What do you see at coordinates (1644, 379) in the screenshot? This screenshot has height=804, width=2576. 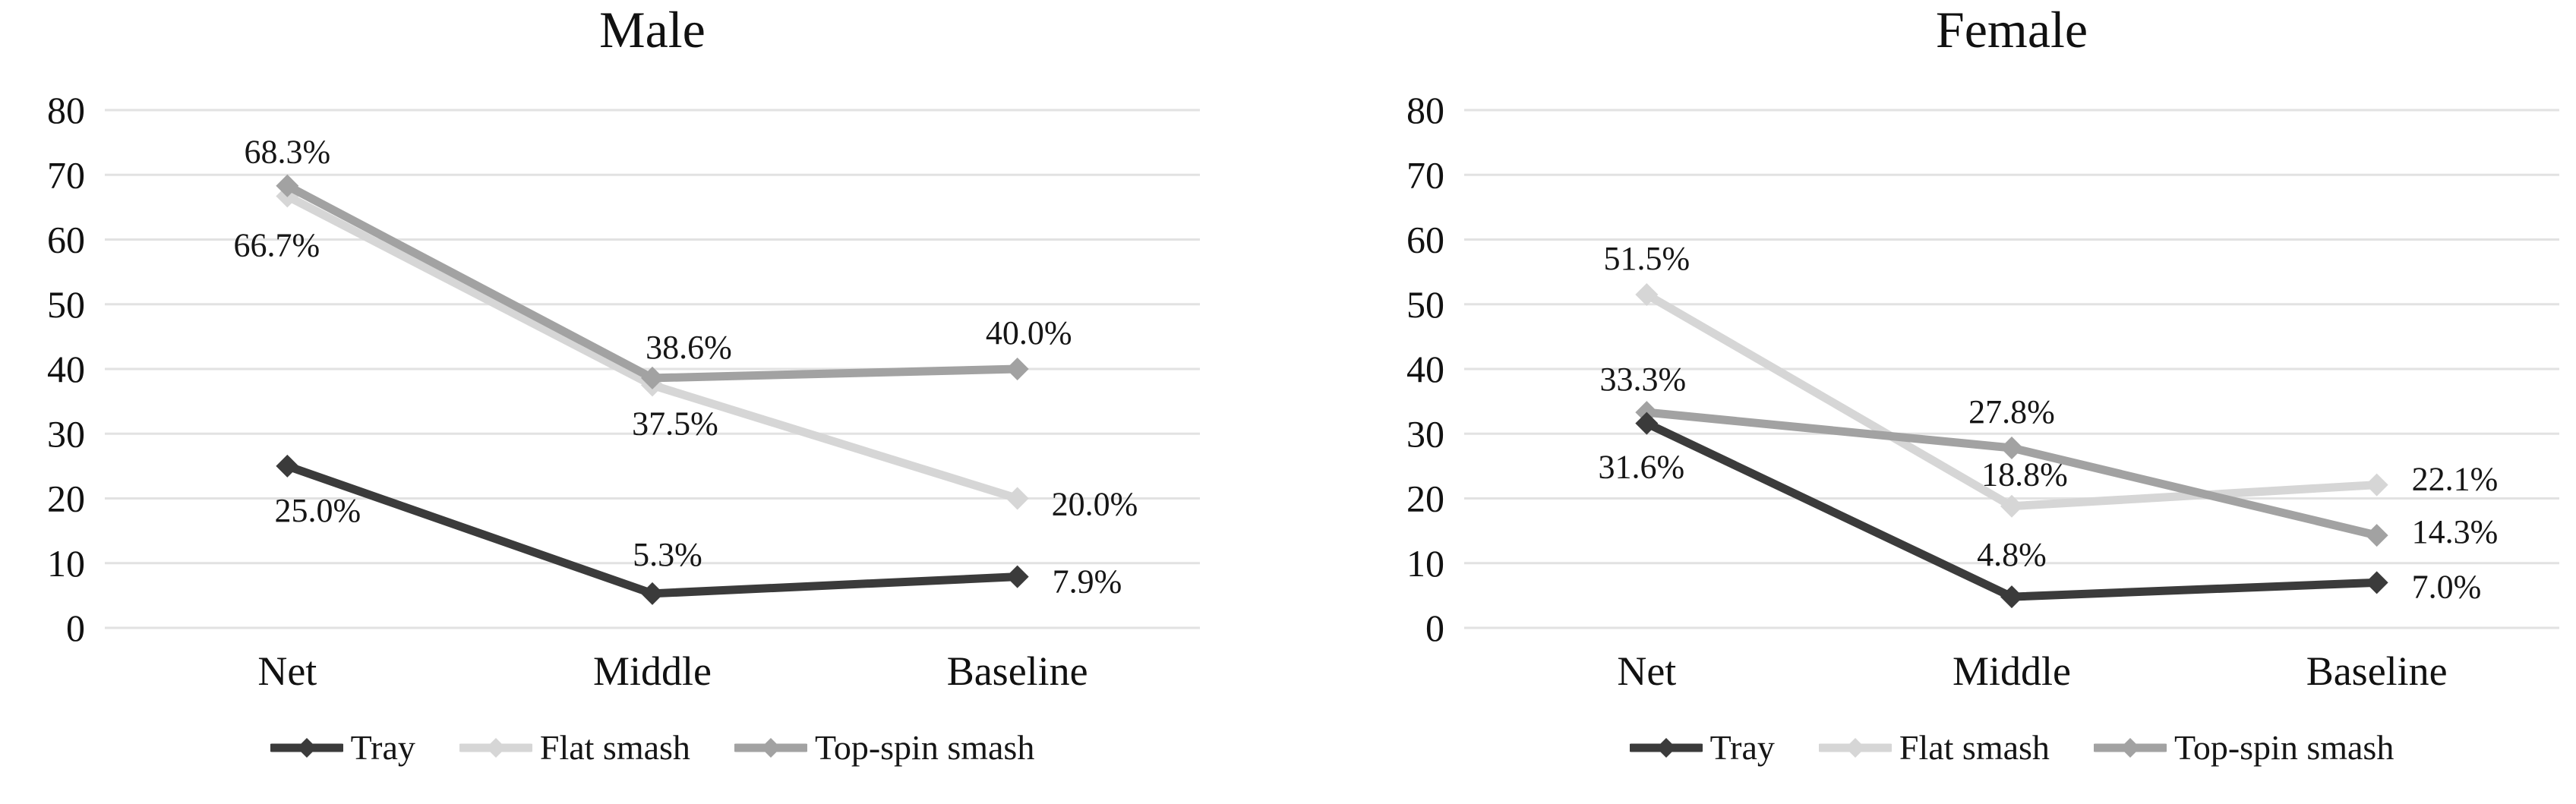 I see `data-label: 33.3%` at bounding box center [1644, 379].